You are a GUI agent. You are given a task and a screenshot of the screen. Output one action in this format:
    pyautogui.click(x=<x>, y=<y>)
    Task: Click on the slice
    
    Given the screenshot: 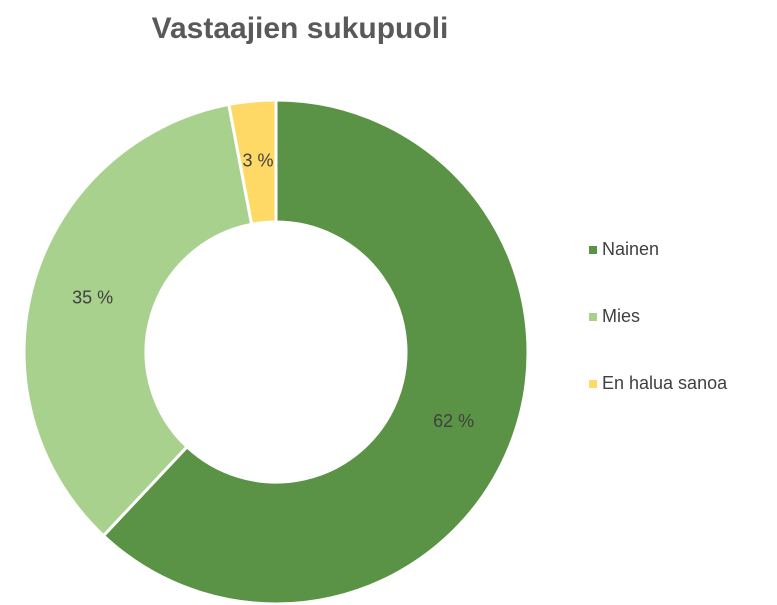 What is the action you would take?
    pyautogui.click(x=252, y=162)
    